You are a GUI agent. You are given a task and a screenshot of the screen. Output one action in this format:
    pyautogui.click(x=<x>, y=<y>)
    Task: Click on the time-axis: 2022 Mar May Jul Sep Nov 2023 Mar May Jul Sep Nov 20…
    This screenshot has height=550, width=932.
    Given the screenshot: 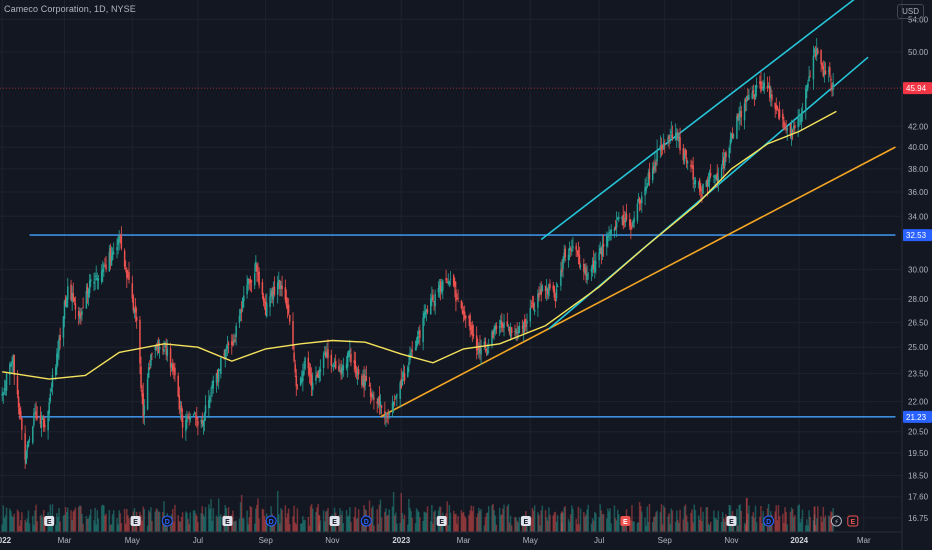 What is the action you would take?
    pyautogui.click(x=435, y=540)
    